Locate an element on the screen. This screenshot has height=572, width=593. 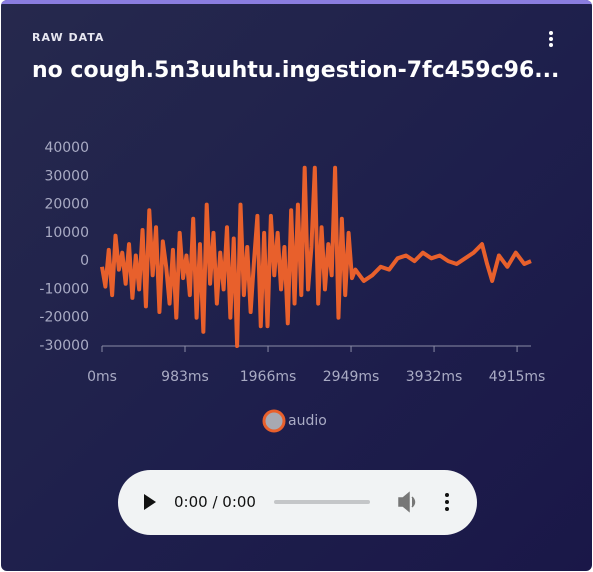
volume-button is located at coordinates (407, 502).